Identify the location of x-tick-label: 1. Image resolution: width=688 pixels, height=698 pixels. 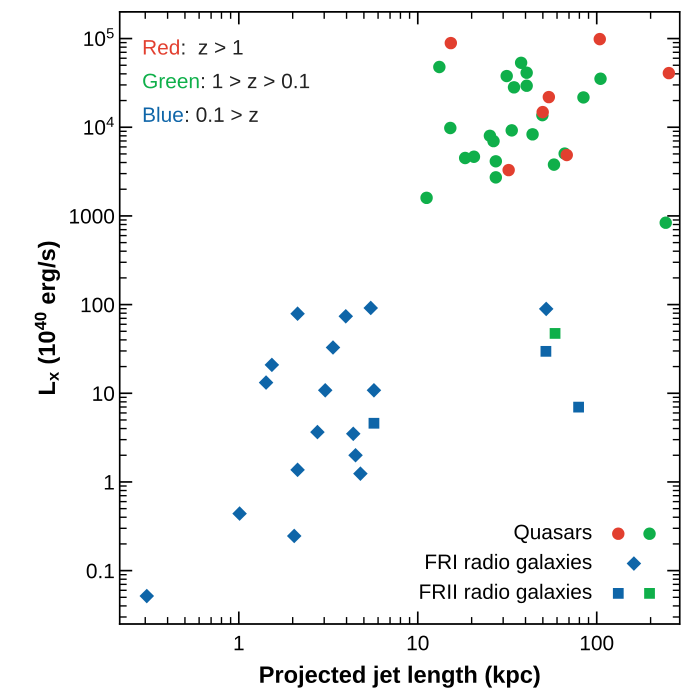
(239, 643).